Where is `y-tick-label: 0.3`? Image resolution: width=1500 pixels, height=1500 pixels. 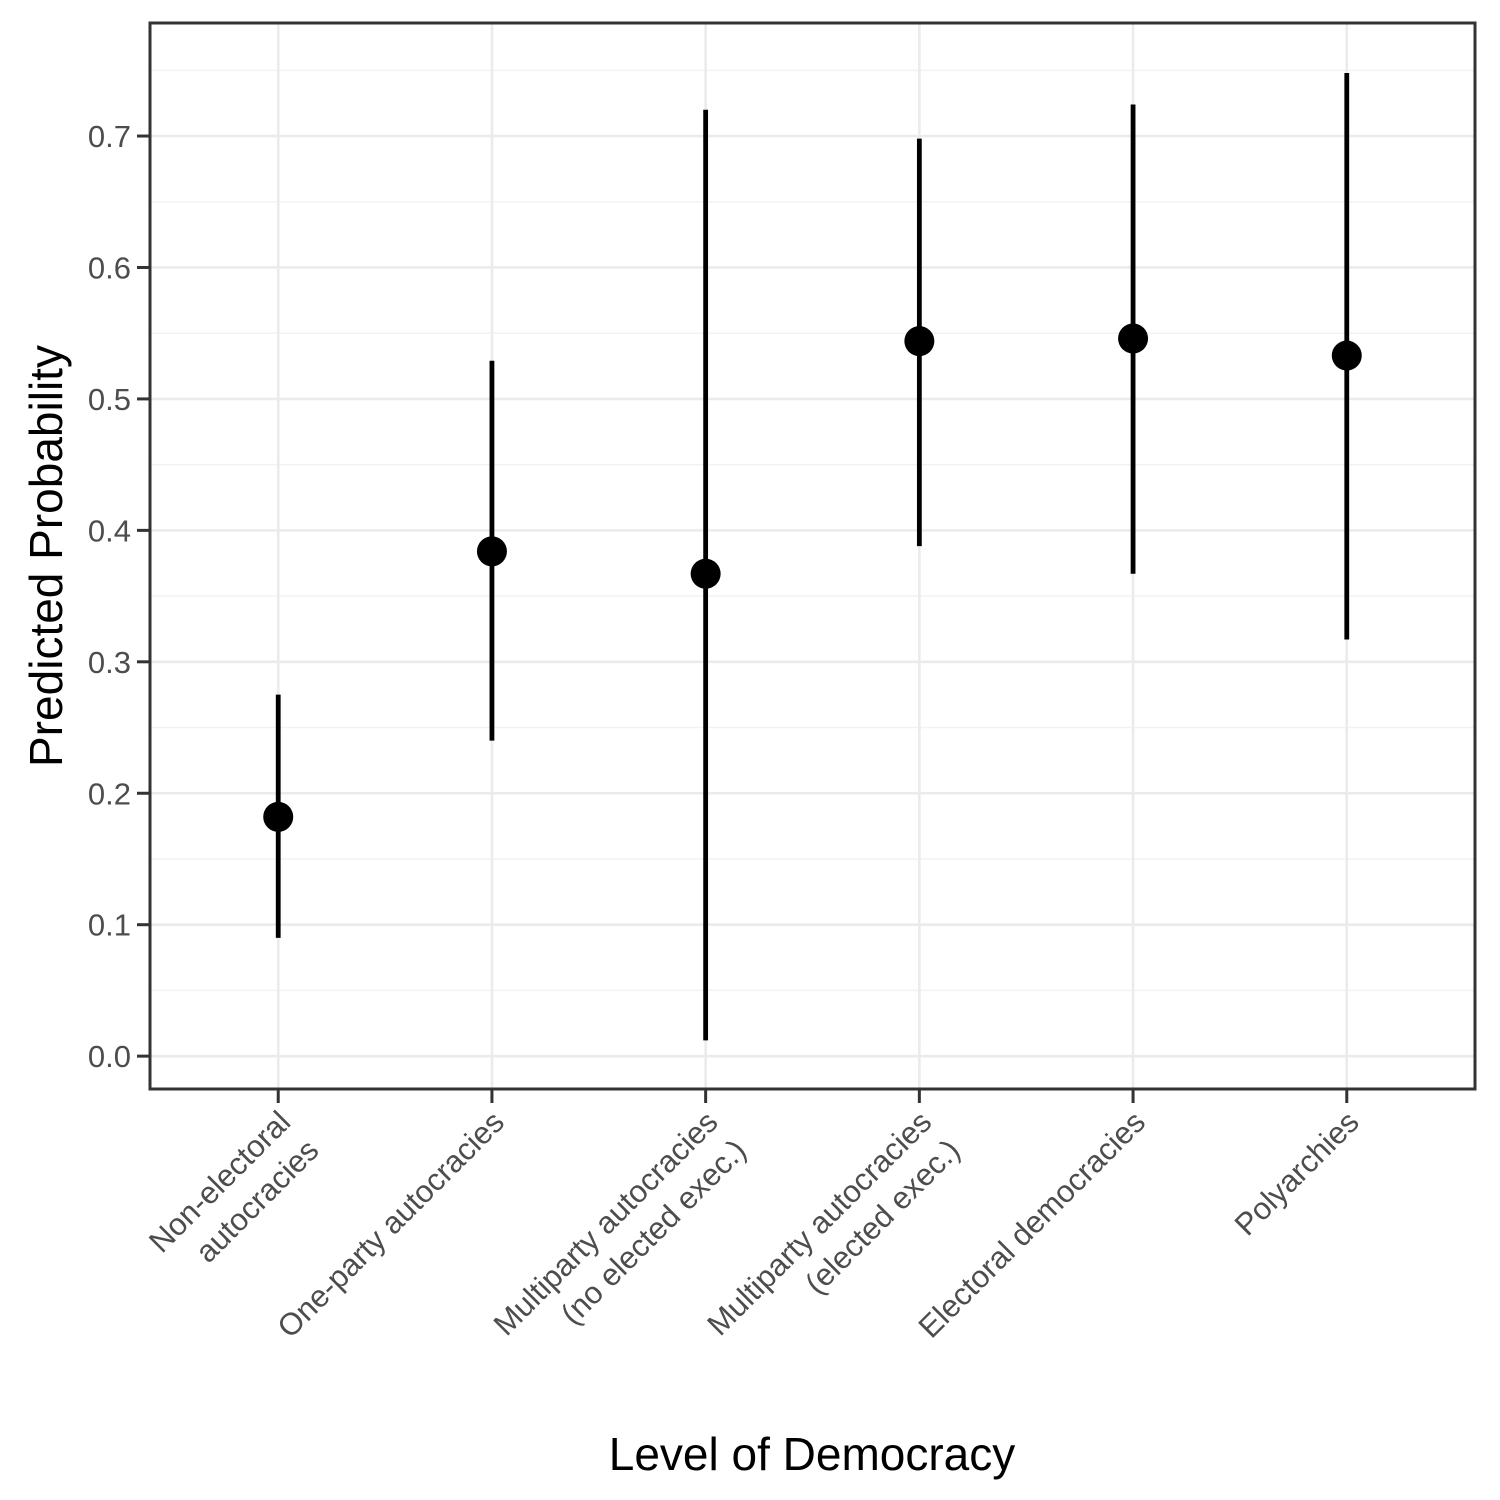 y-tick-label: 0.3 is located at coordinates (109, 662).